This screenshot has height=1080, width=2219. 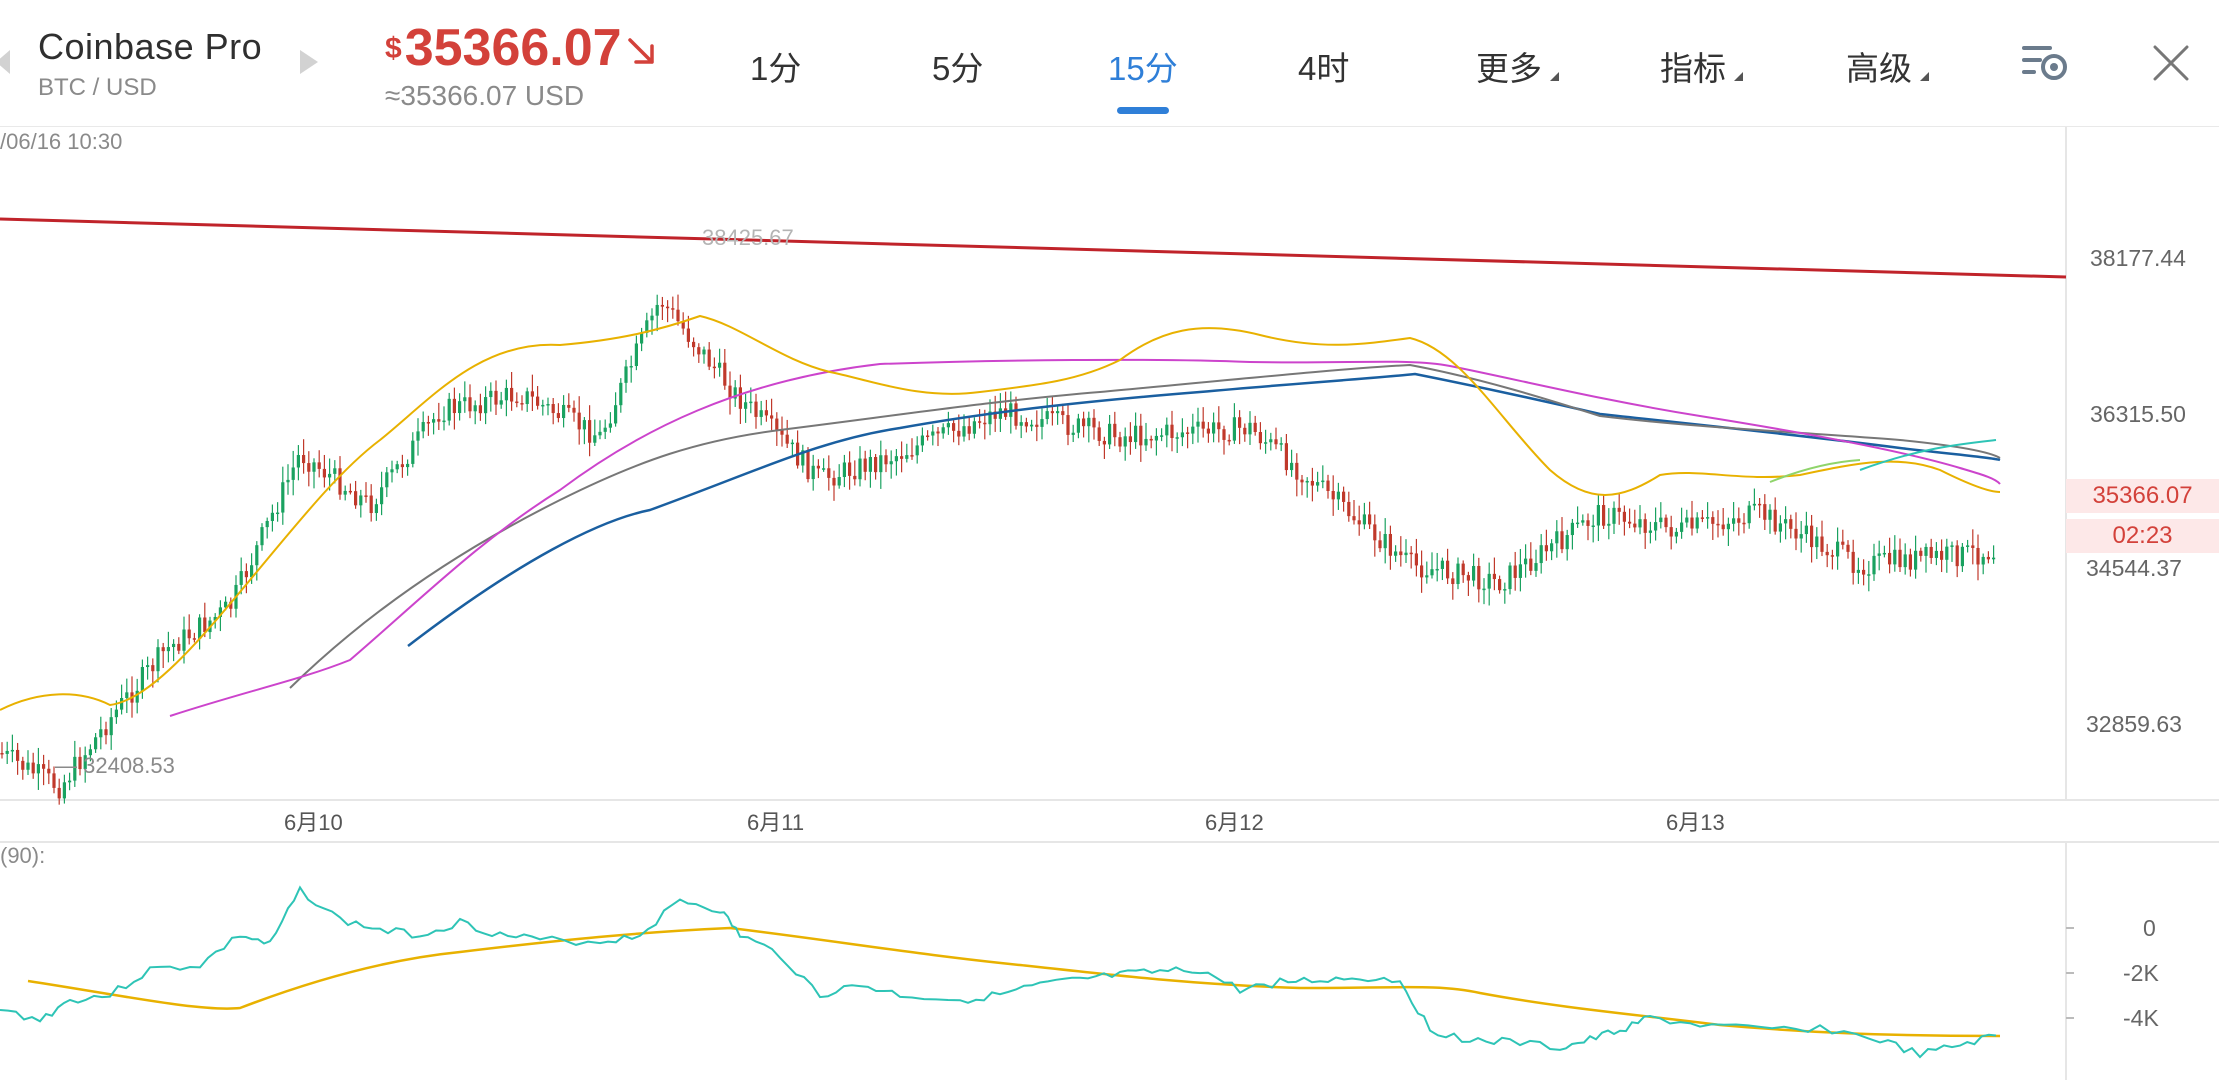 What do you see at coordinates (513, 48) in the screenshot?
I see `price-value: 35366.07` at bounding box center [513, 48].